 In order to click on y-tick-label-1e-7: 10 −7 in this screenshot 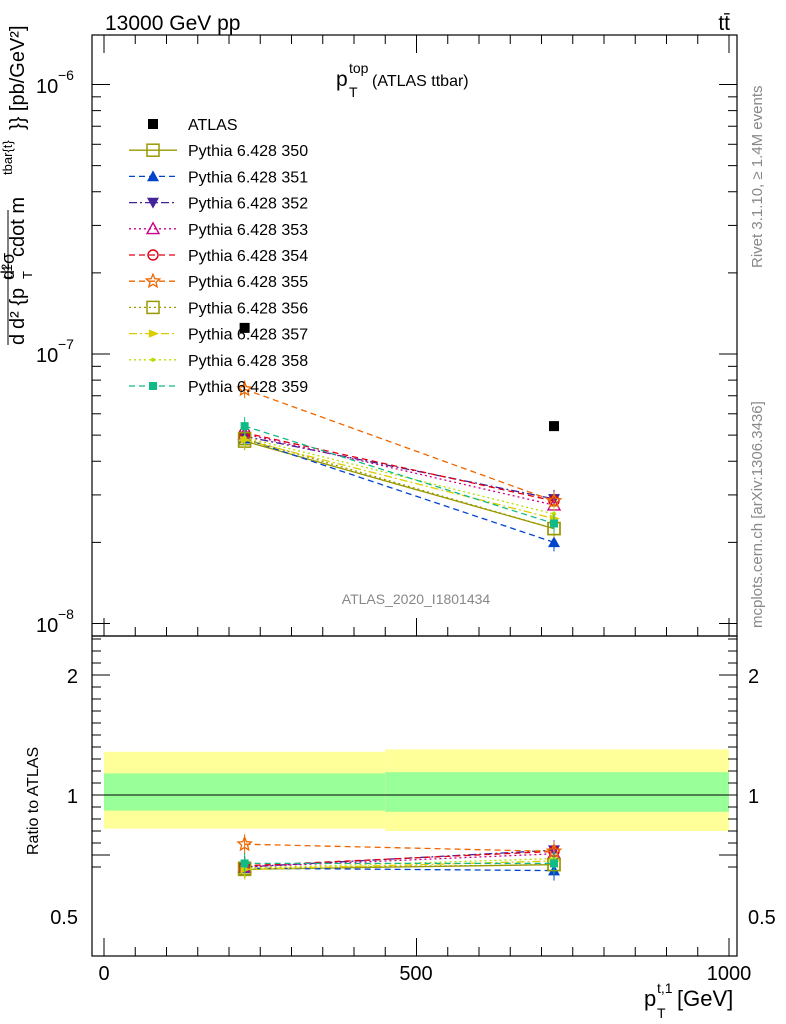, I will do `click(55, 351)`.